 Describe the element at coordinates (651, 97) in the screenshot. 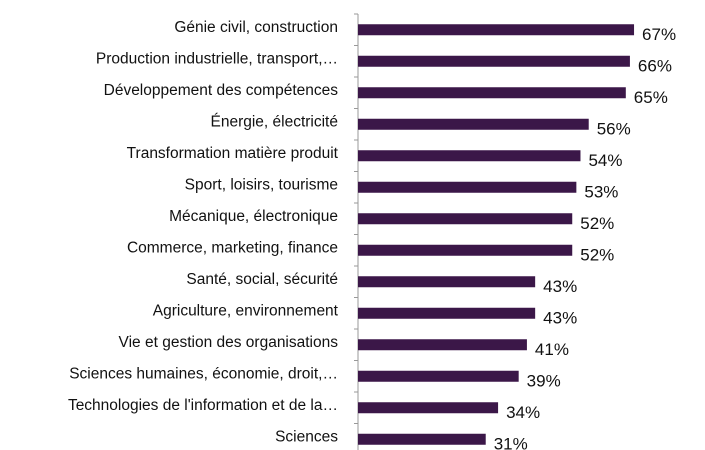

I see `value-label: 65%` at that location.